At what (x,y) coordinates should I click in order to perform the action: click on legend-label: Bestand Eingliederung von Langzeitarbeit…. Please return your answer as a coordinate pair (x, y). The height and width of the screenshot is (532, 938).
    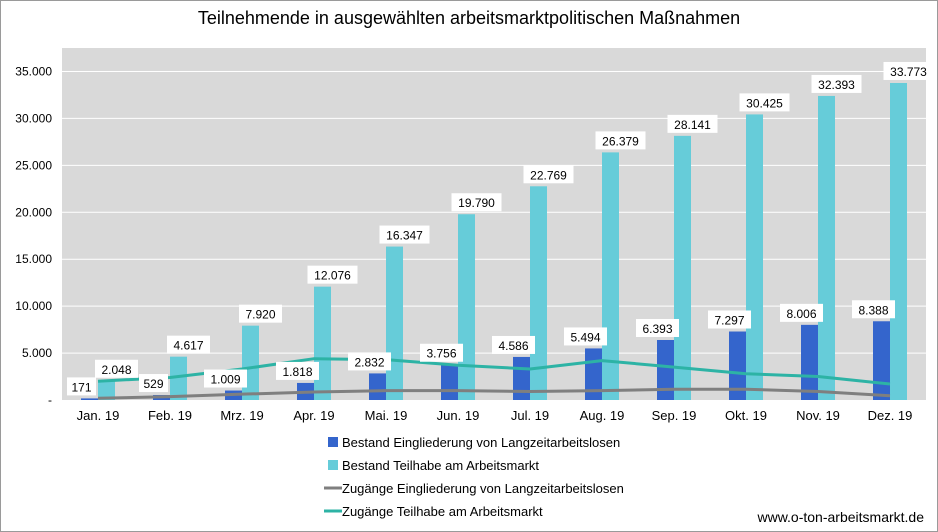
    Looking at the image, I should click on (481, 442).